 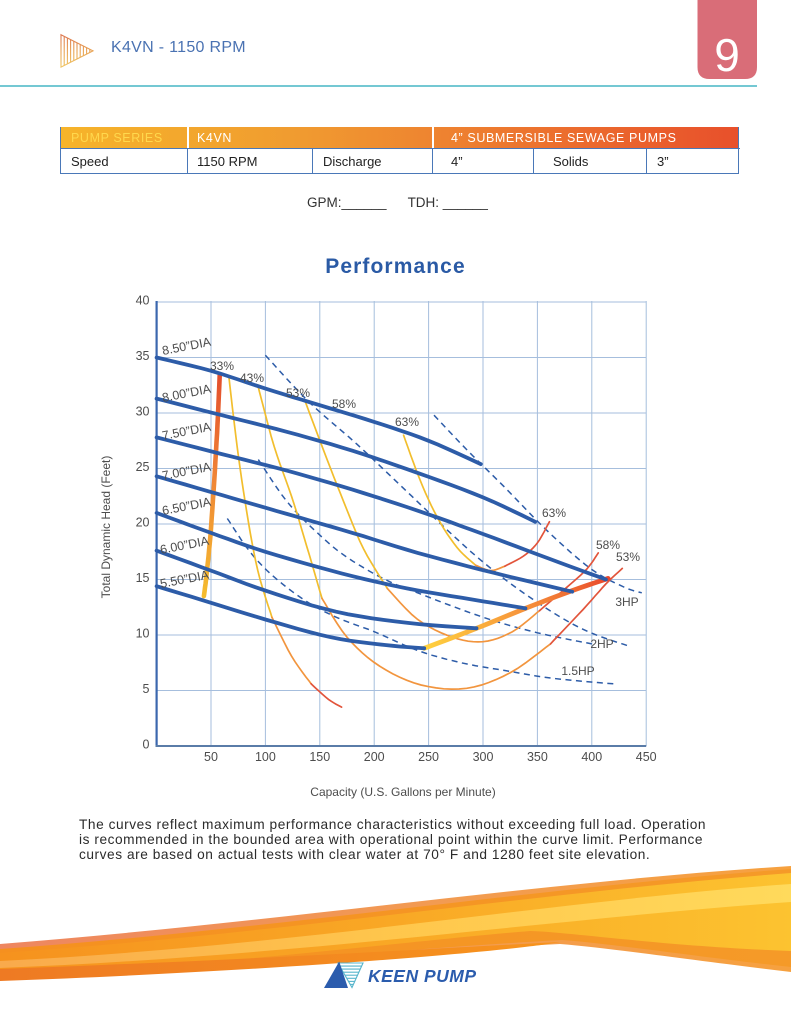 What do you see at coordinates (265, 757) in the screenshot?
I see `svg-text: 100` at bounding box center [265, 757].